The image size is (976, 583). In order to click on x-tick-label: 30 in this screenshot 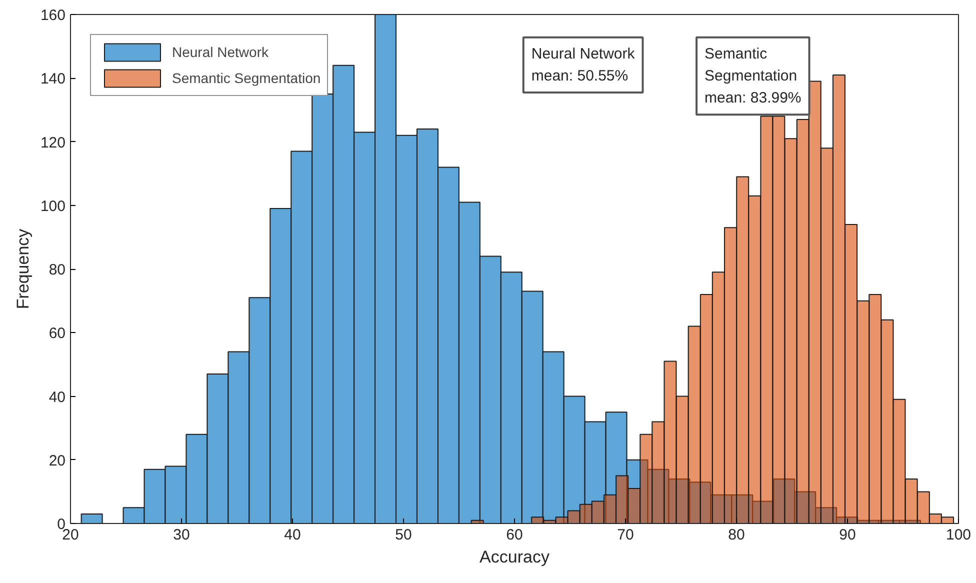, I will do `click(181, 535)`.